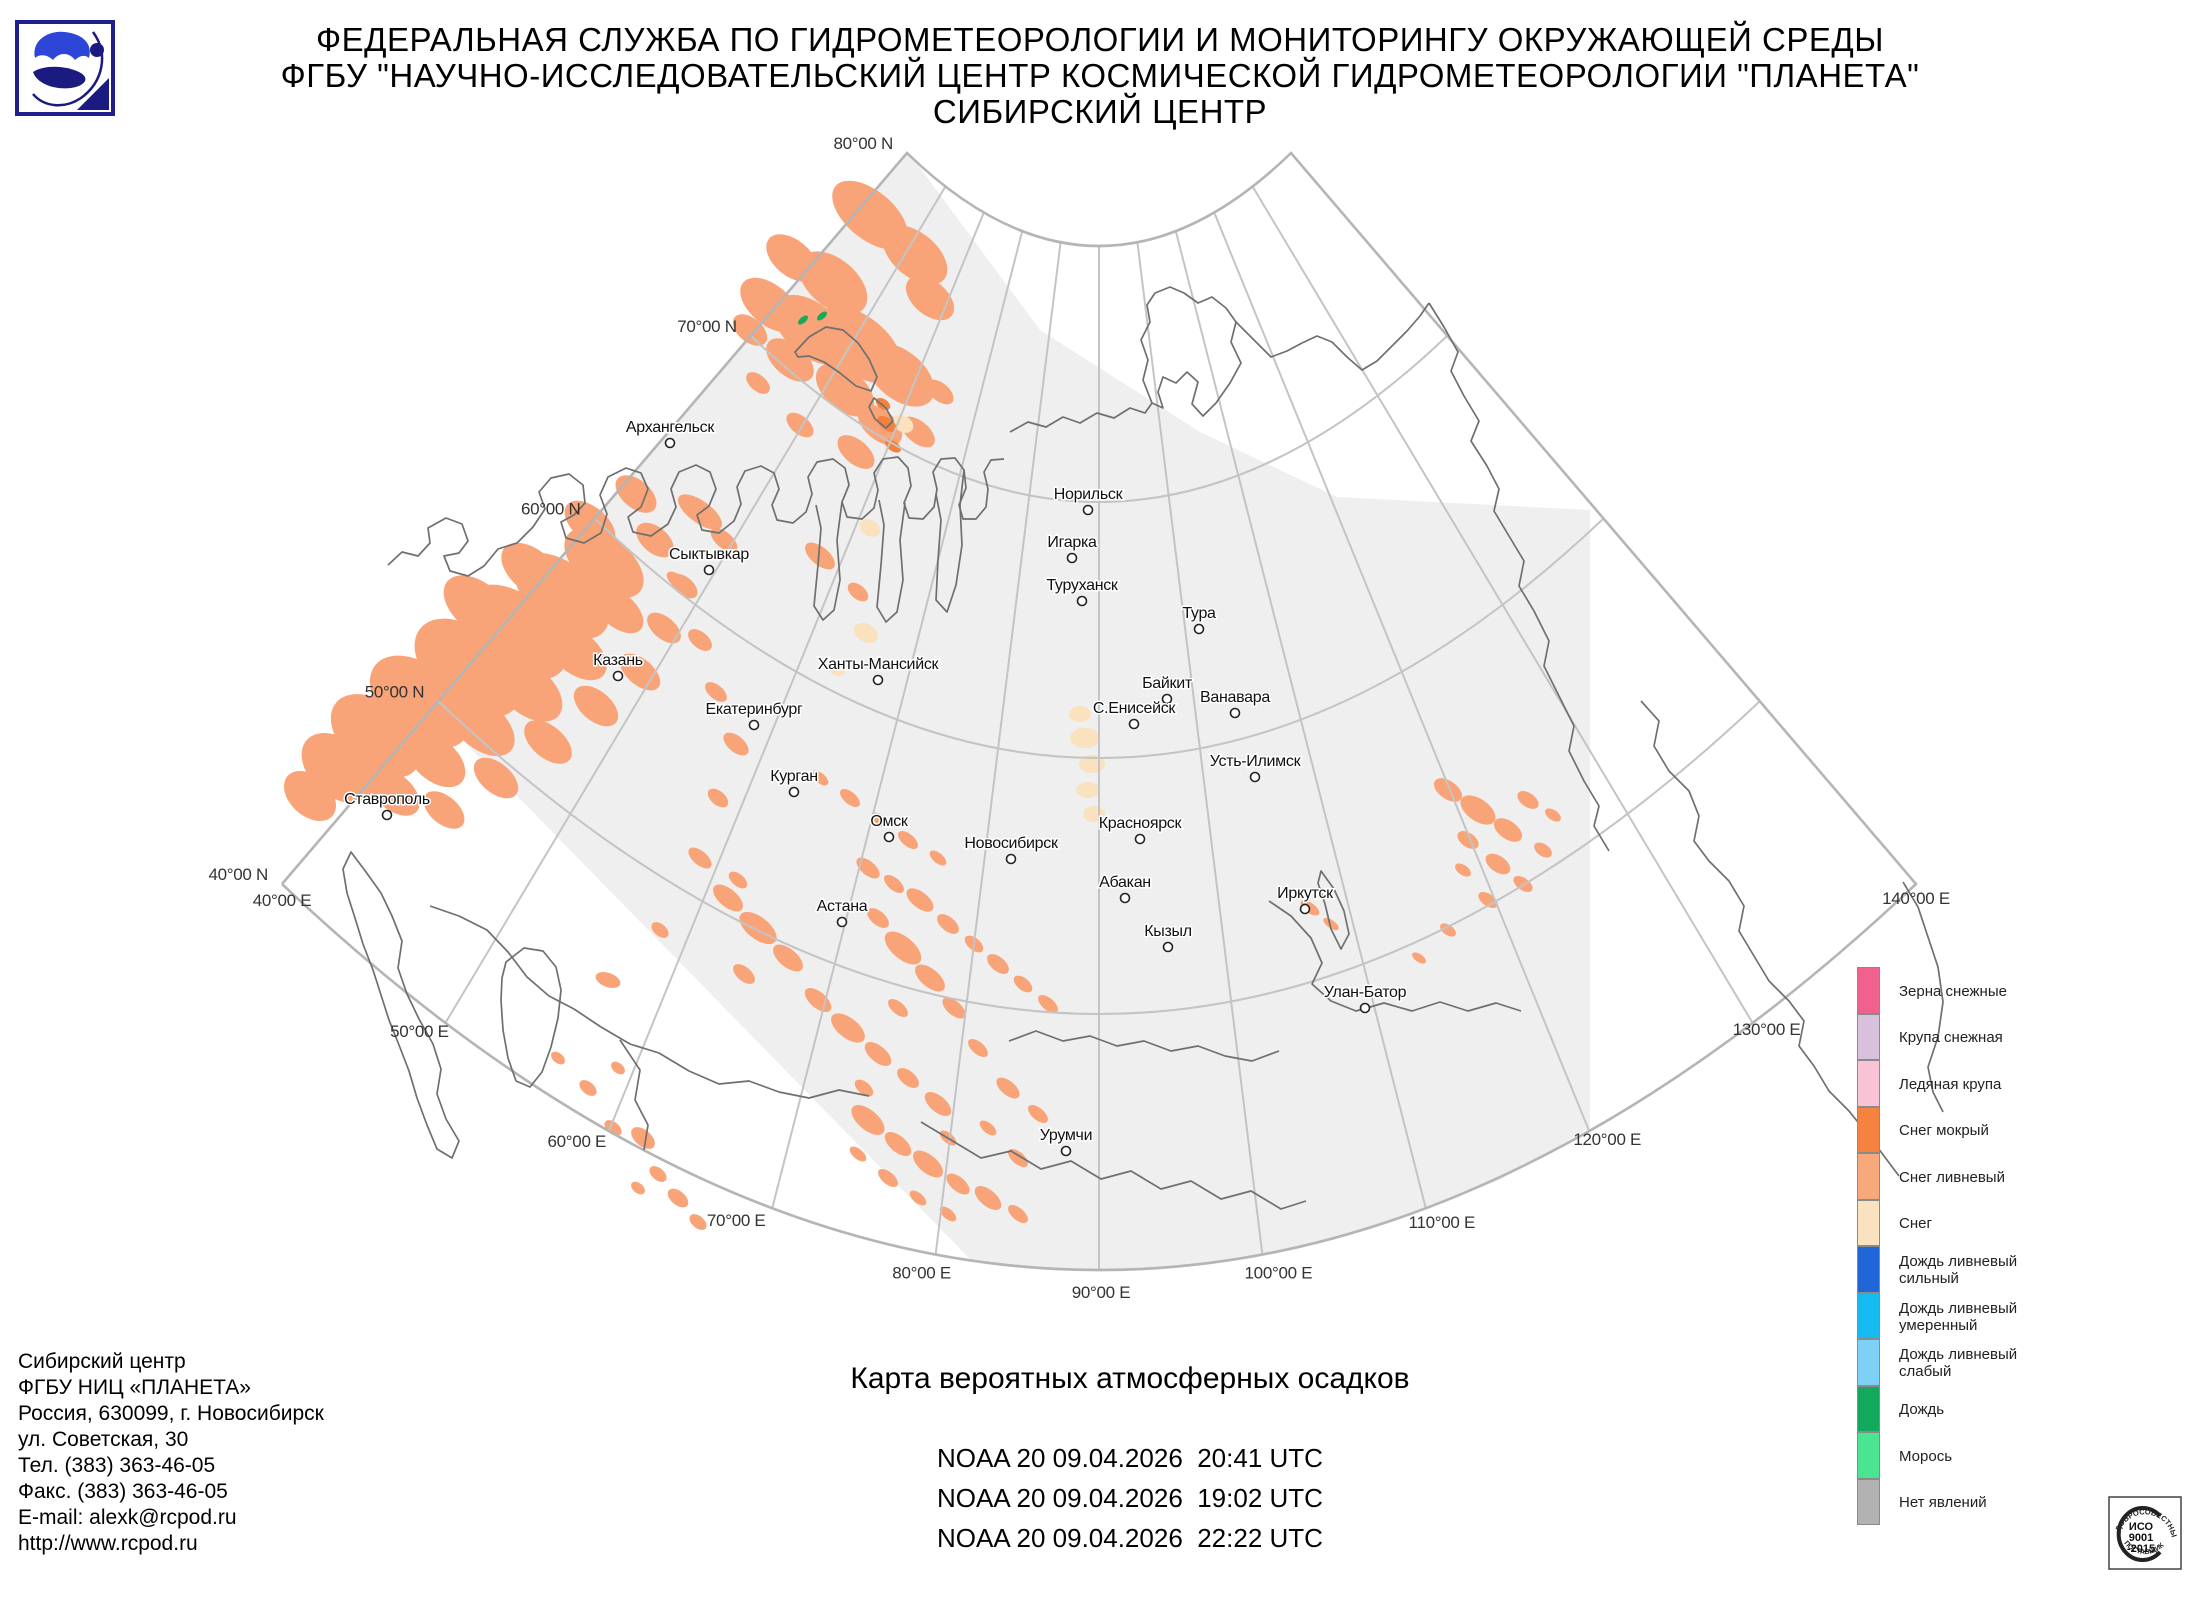 This screenshot has height=1600, width=2200. Describe the element at coordinates (395, 691) in the screenshot. I see `lat-label-50N: 50°00 N` at that location.